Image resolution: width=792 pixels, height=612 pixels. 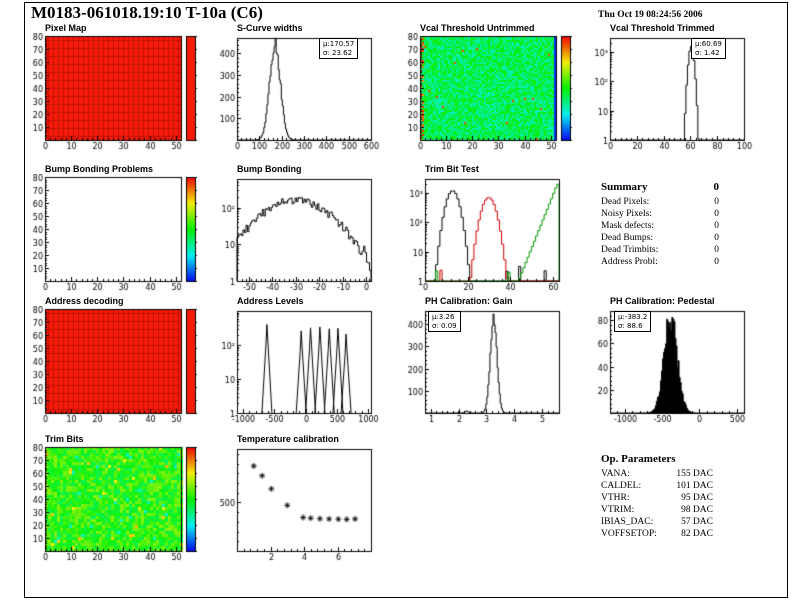 What do you see at coordinates (615, 474) in the screenshot?
I see `op-parameter-label: VANA:` at bounding box center [615, 474].